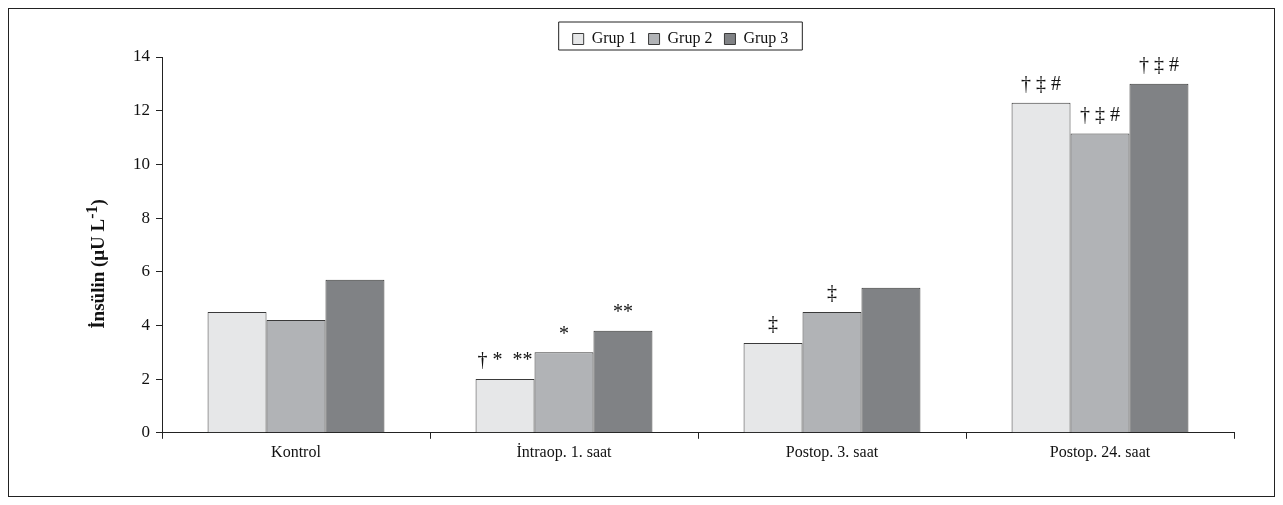  I want to click on legend-label: Grup 1, so click(614, 38).